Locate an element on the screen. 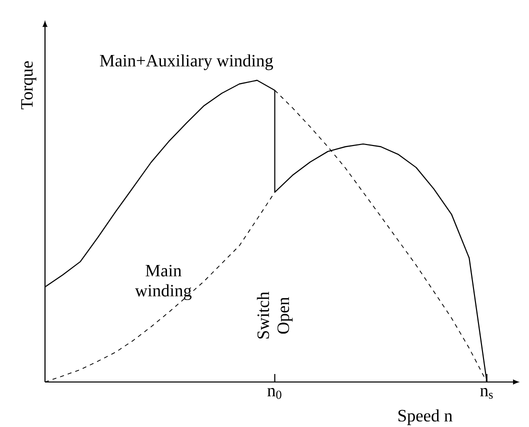 This screenshot has width=529, height=427. x-tick-label: n$_{s}$ is located at coordinates (486, 393).